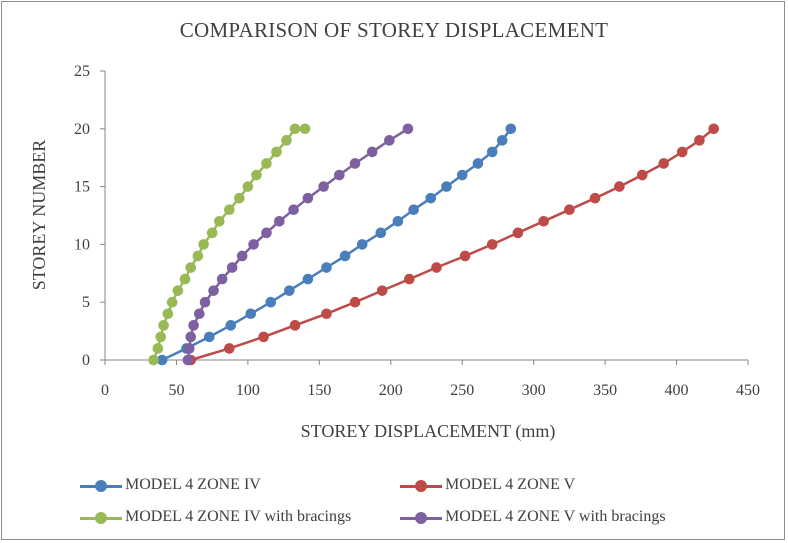  Describe the element at coordinates (248, 390) in the screenshot. I see `x-tick-label: 100` at that location.